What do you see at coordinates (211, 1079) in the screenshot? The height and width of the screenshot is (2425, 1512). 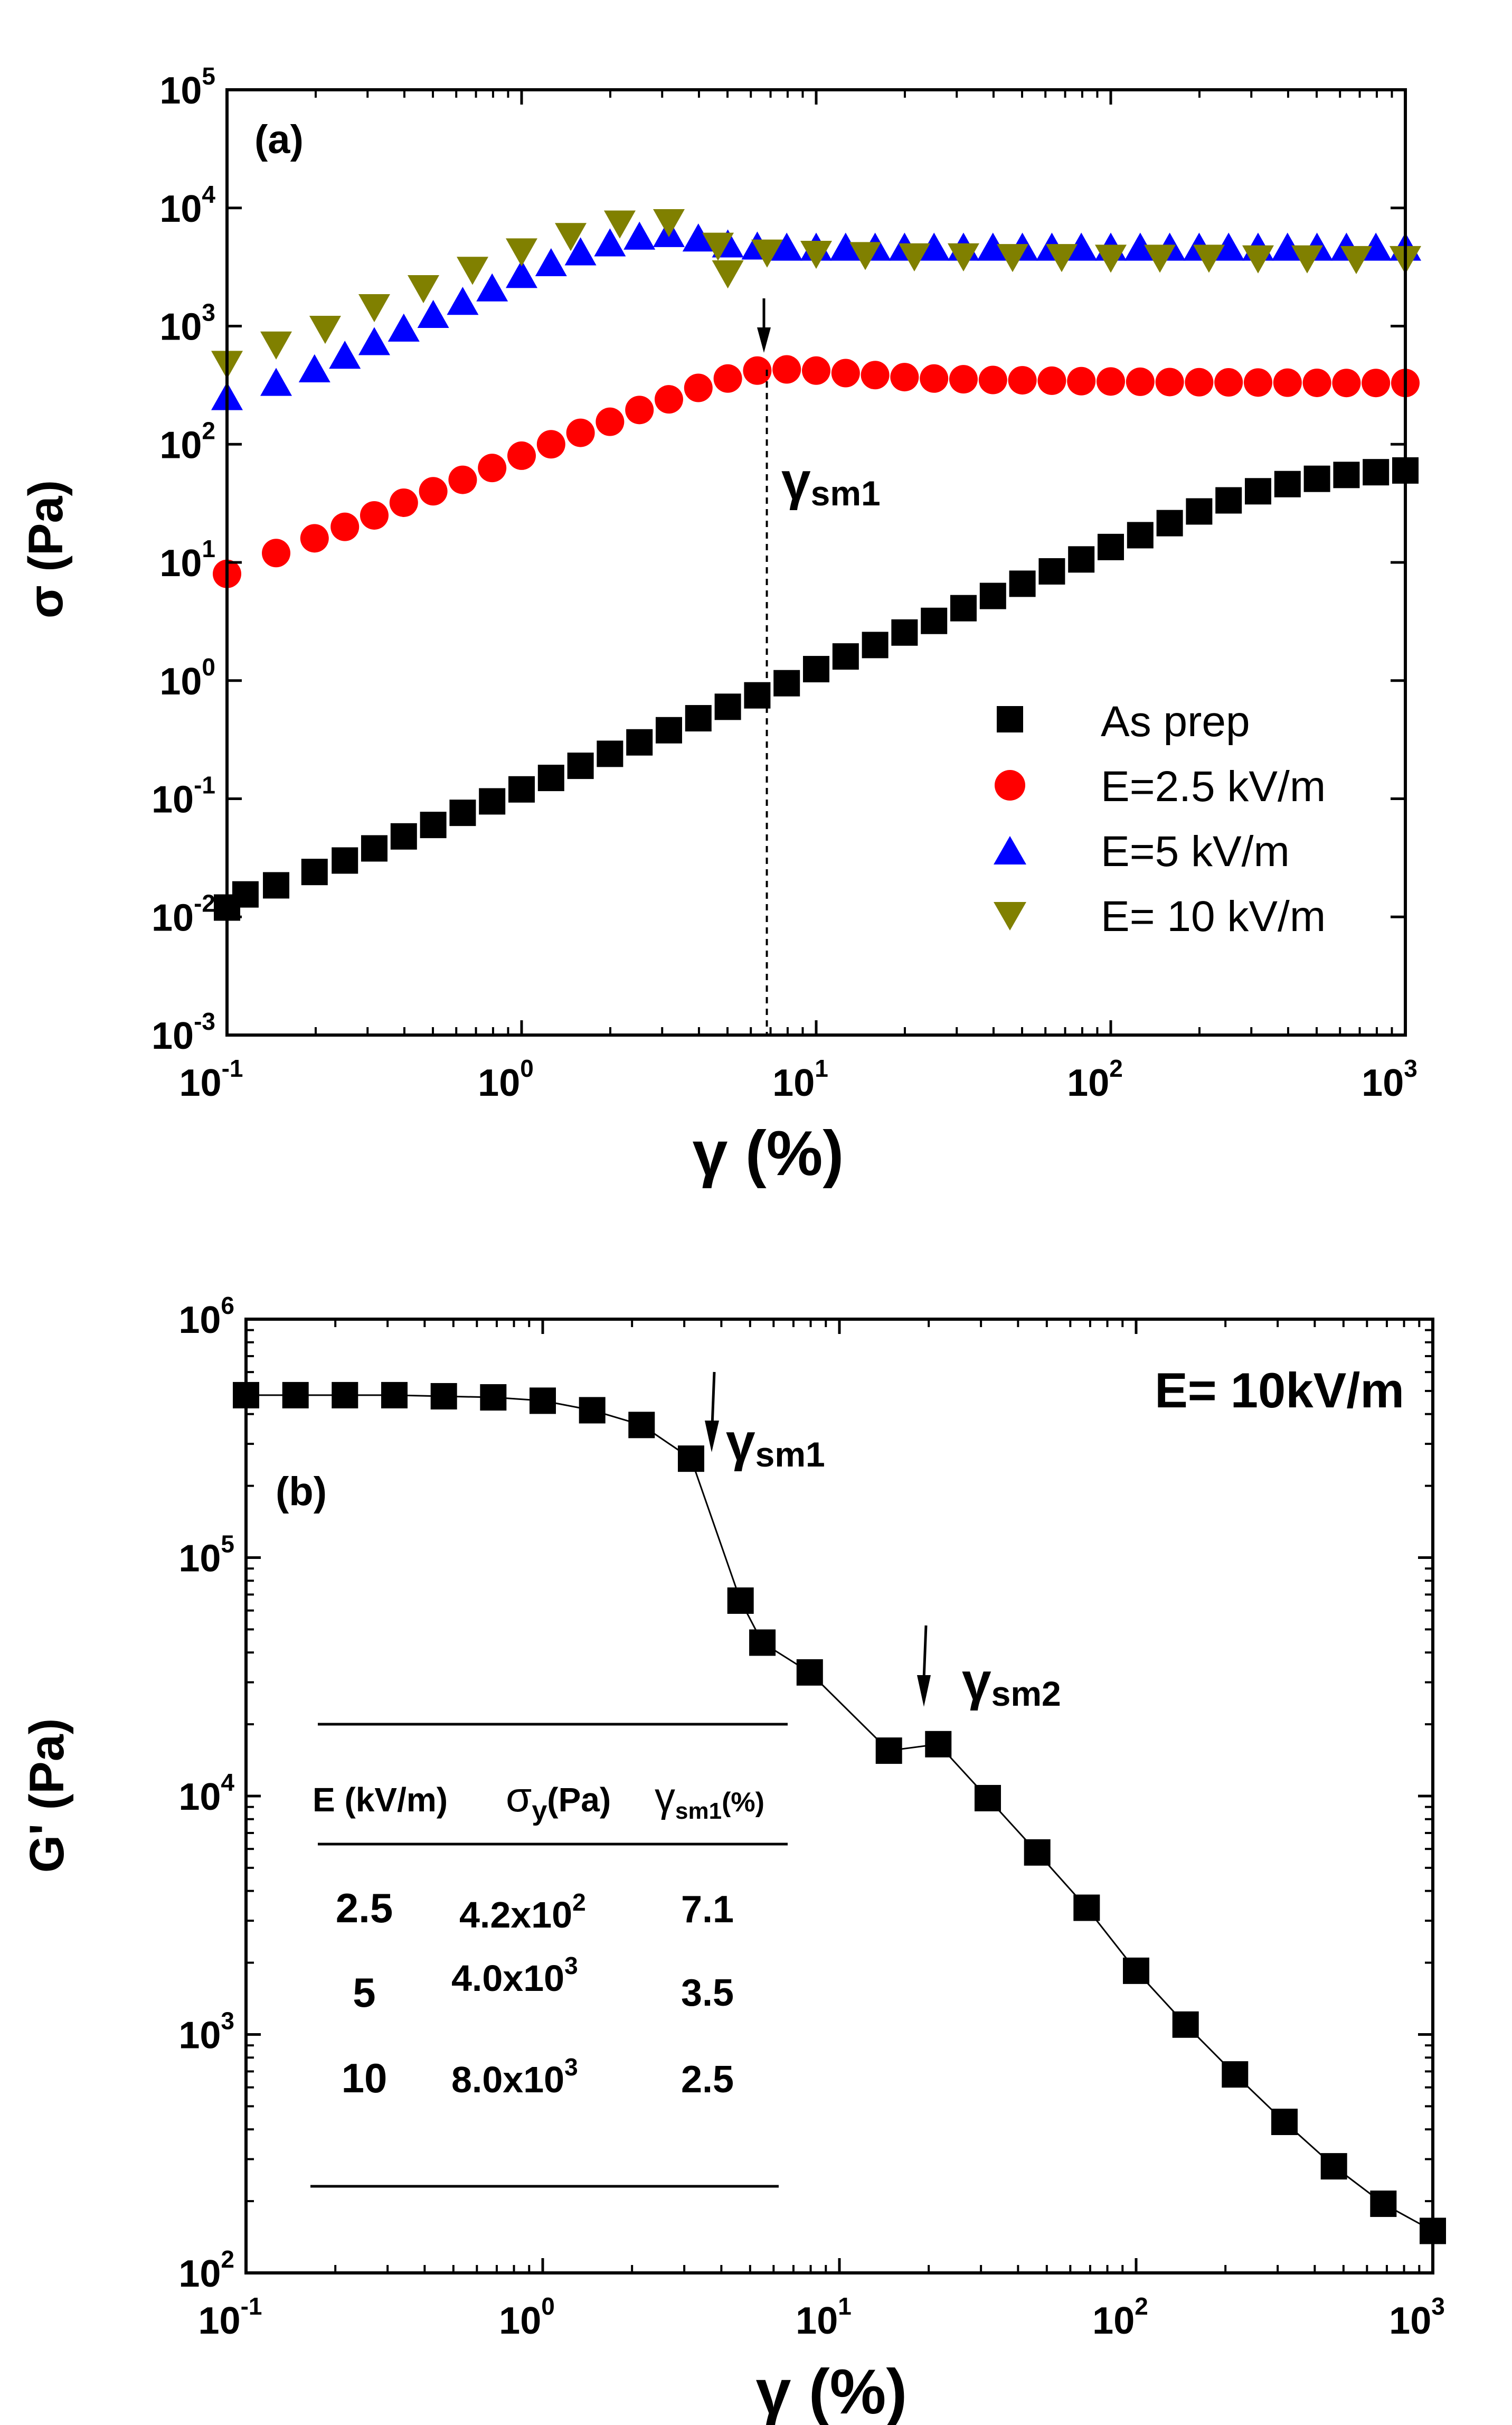 I see `x-tick-label: 10⁻¹` at bounding box center [211, 1079].